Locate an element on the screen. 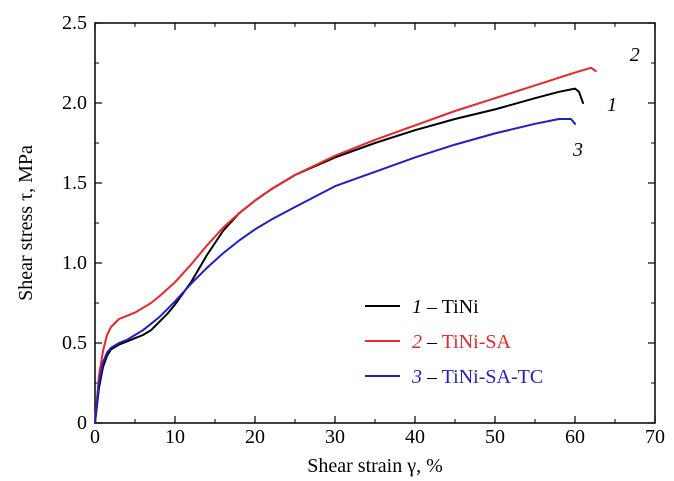  x-tick-label: 20 is located at coordinates (255, 437).